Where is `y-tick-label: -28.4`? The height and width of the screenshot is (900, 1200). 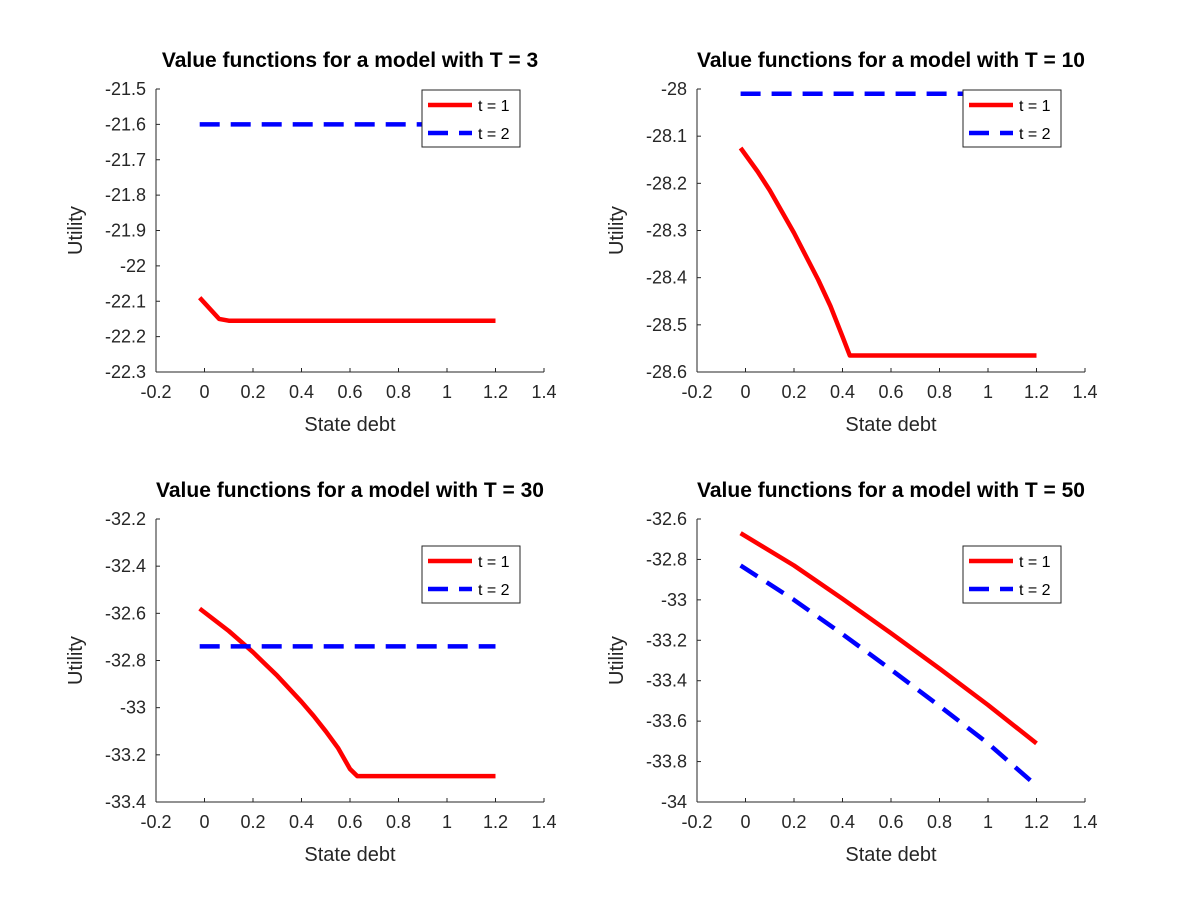
y-tick-label: -28.4 is located at coordinates (666, 278).